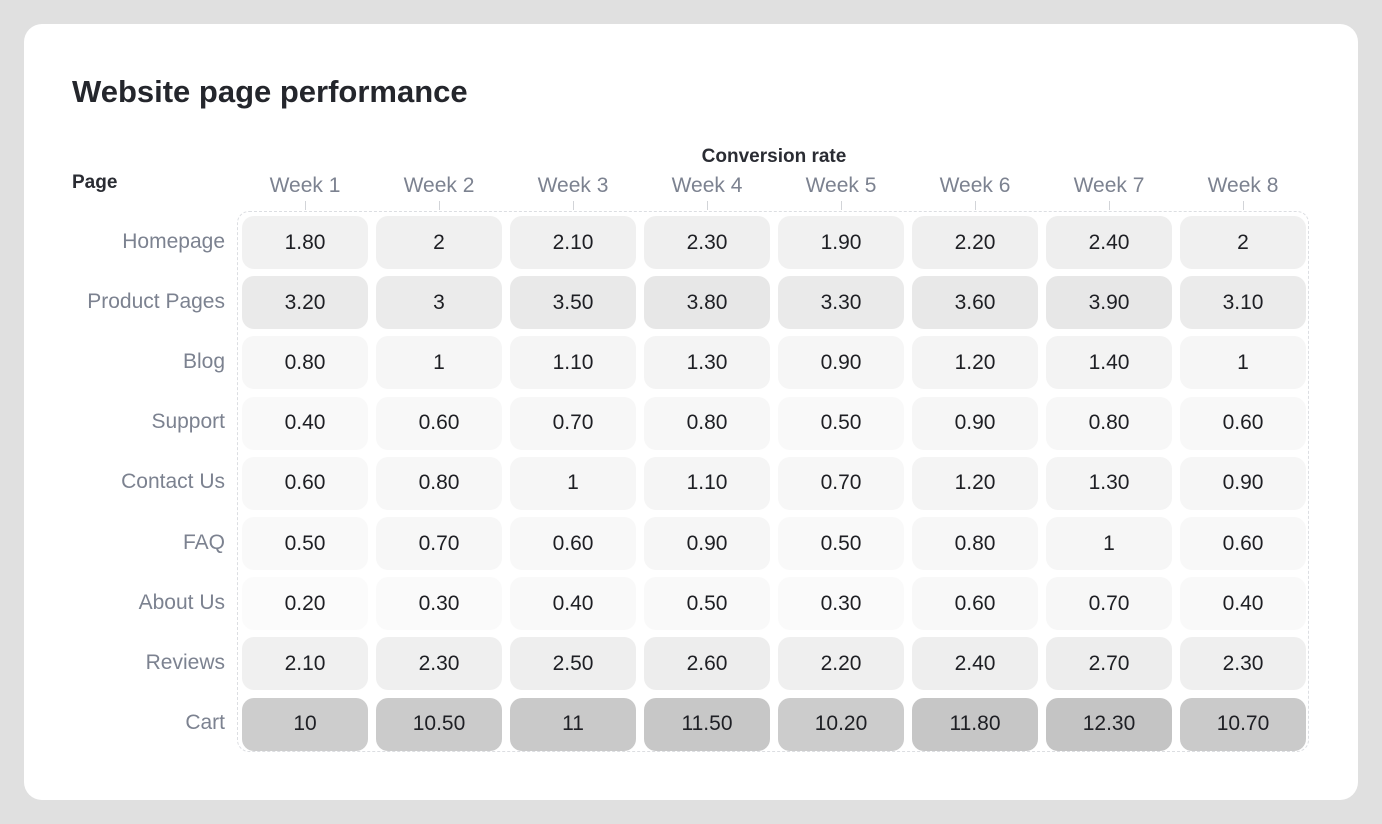  I want to click on row-label: FAQ, so click(203, 542).